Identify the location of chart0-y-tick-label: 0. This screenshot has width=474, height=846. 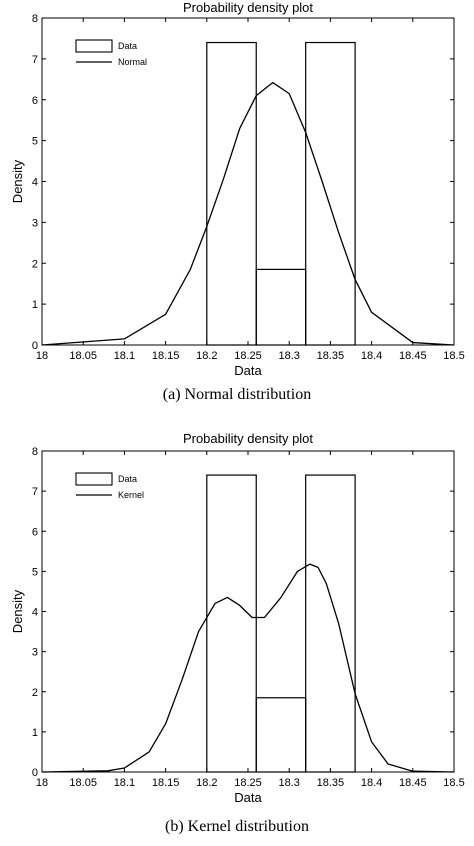
(35, 346).